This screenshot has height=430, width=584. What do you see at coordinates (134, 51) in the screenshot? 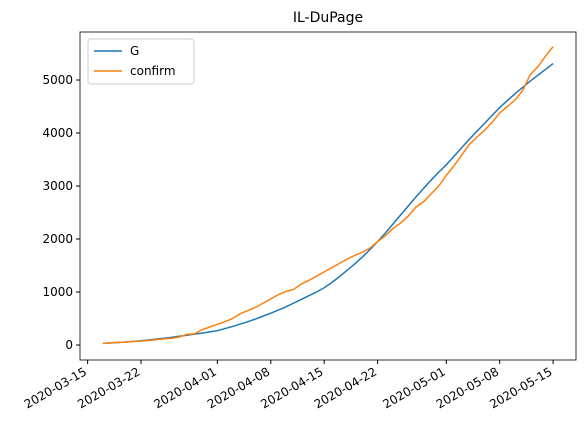
I see `legend-label: G` at bounding box center [134, 51].